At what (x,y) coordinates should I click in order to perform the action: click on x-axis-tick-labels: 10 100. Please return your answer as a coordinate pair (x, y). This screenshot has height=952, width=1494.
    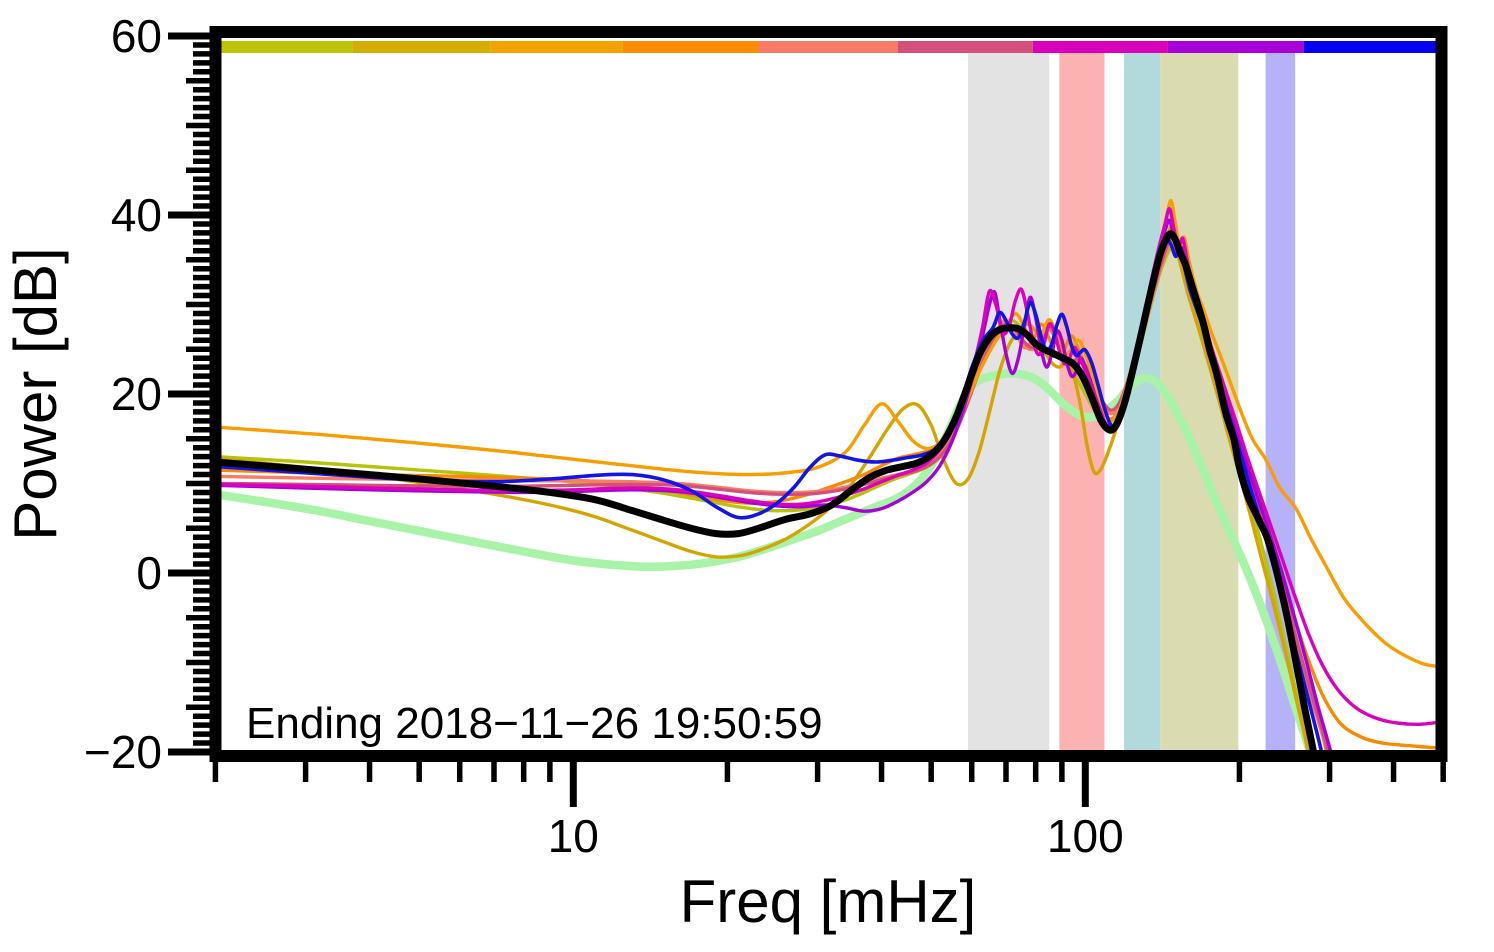
    Looking at the image, I should click on (836, 836).